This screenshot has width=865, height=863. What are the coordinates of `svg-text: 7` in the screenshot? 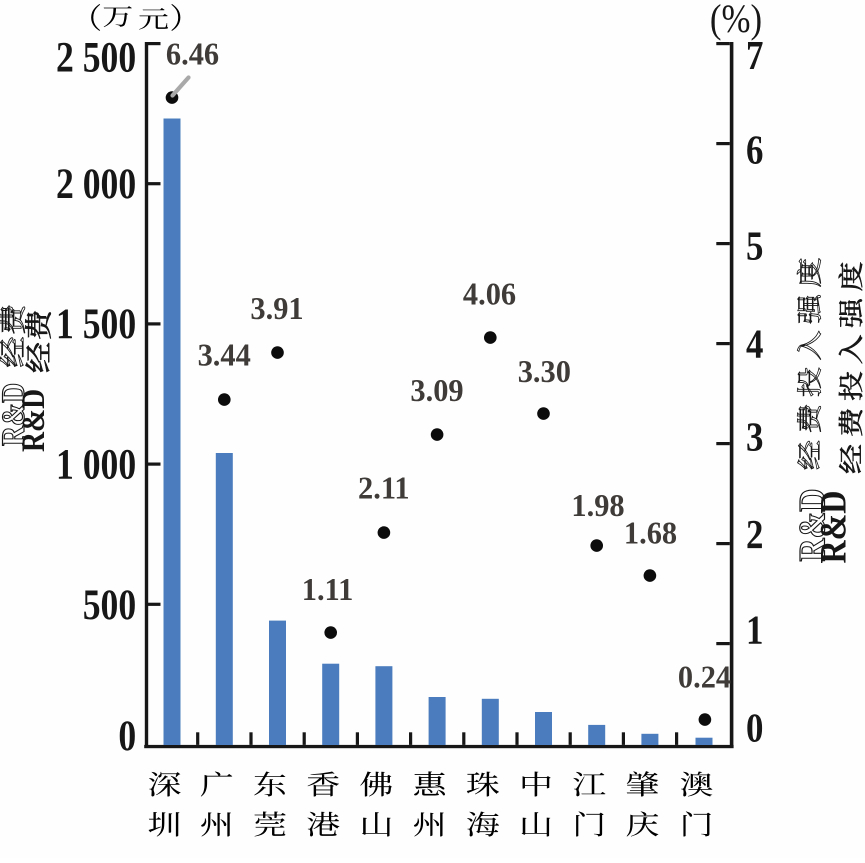 It's located at (754, 55).